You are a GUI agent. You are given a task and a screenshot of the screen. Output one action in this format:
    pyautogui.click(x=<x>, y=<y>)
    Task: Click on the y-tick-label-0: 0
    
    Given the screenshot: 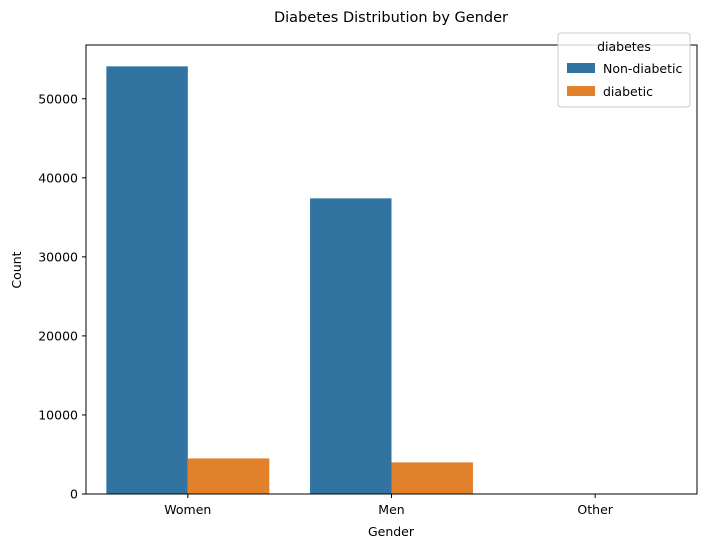 What is the action you would take?
    pyautogui.click(x=74, y=494)
    